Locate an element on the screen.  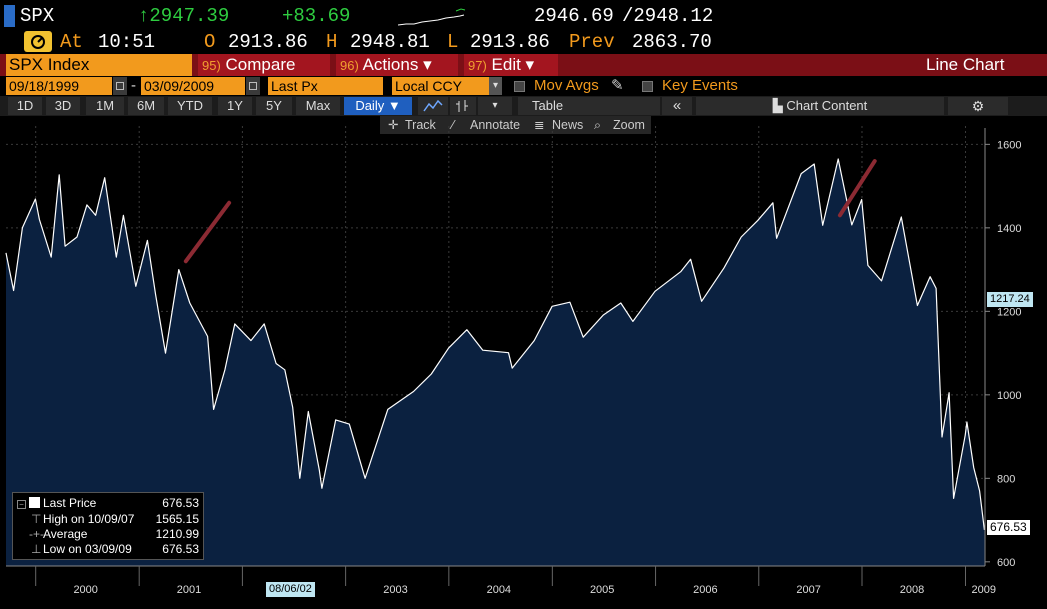
legend-average: 1210.99 is located at coordinates (177, 534).